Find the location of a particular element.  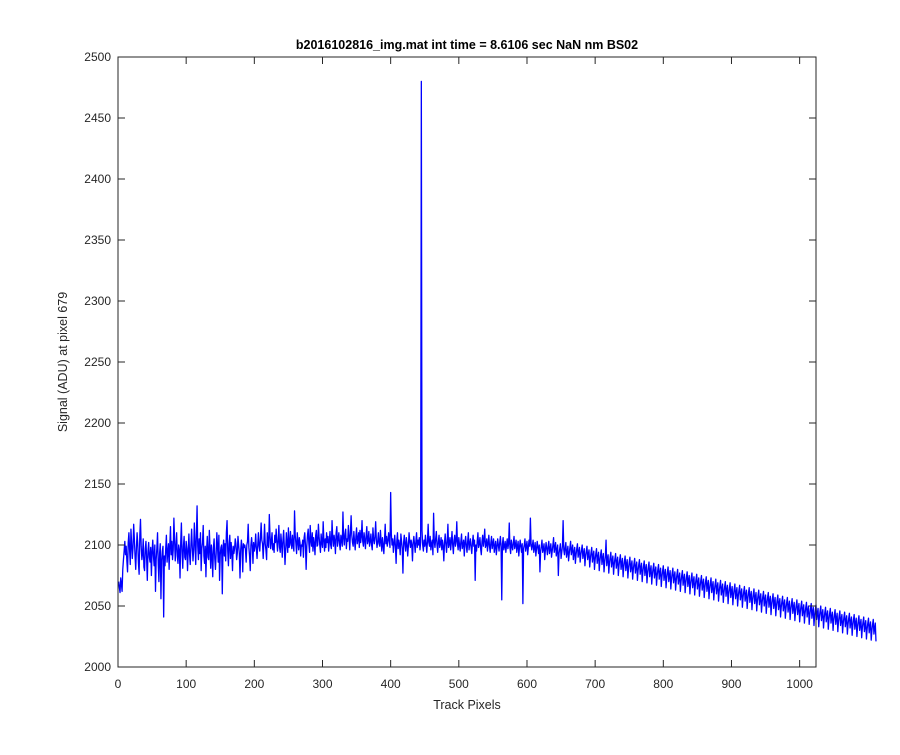

x-tick-label: 600 is located at coordinates (527, 684).